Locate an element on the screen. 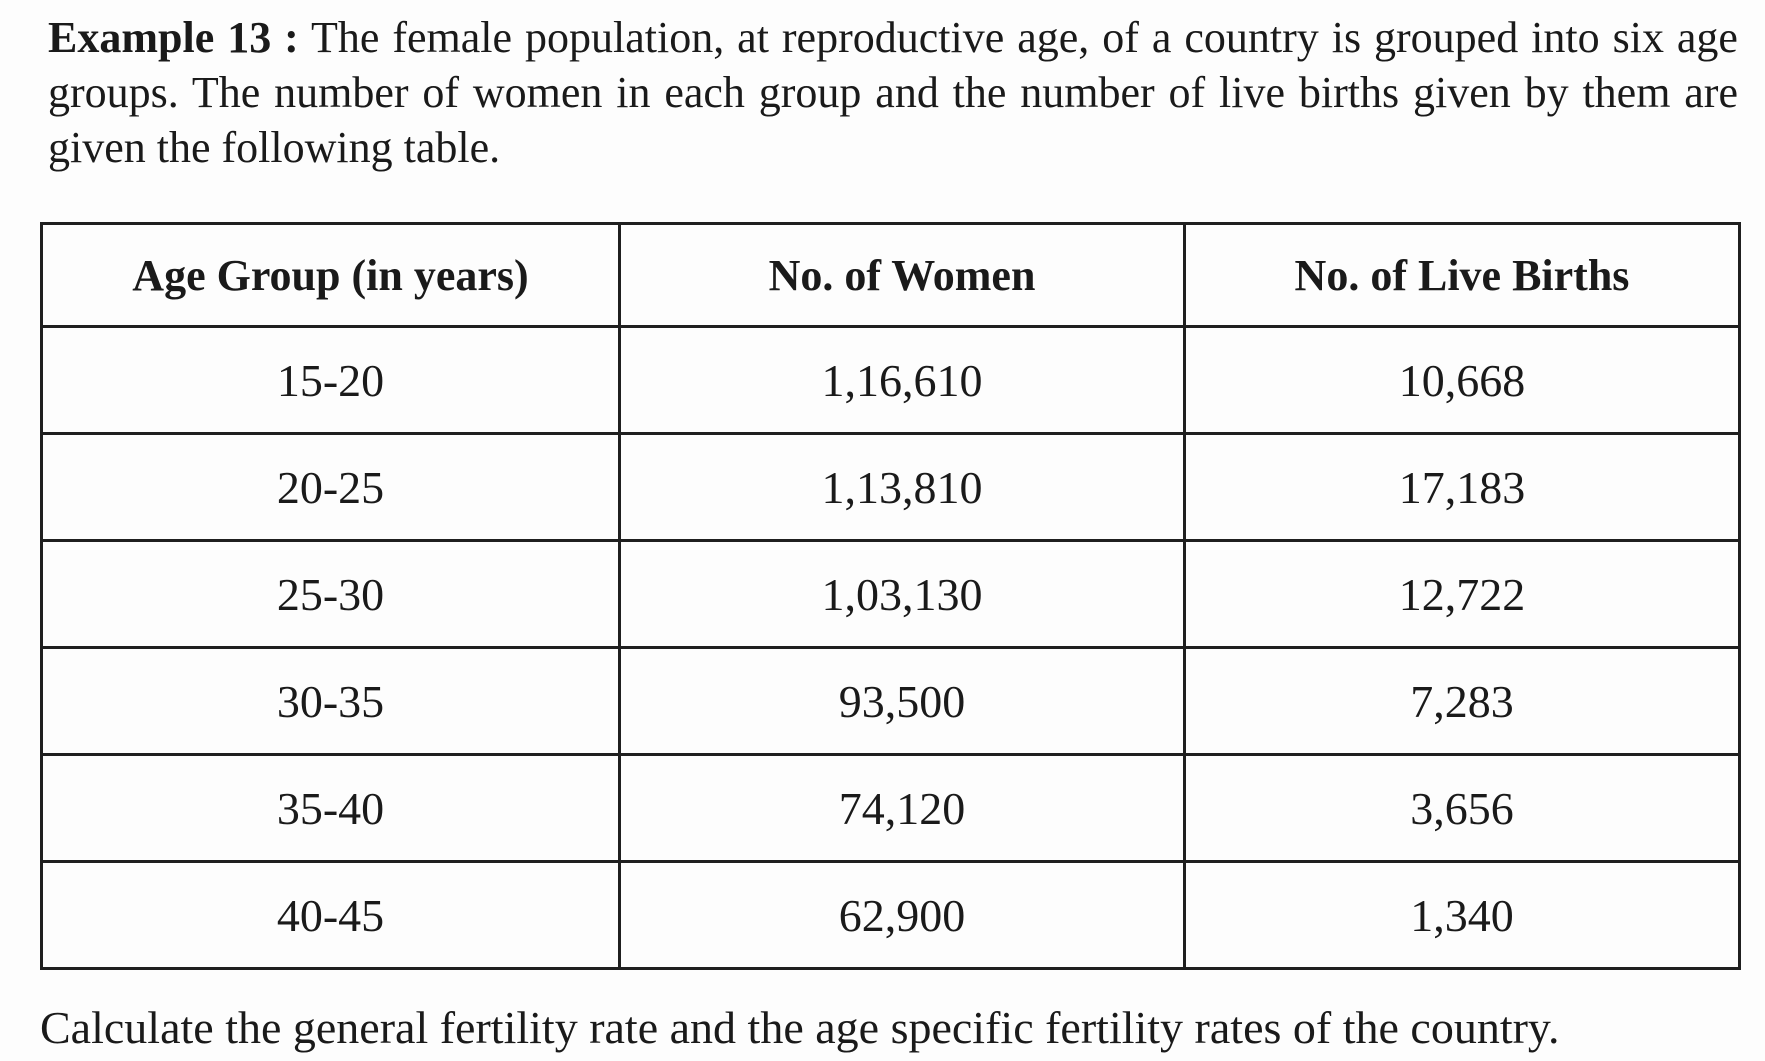 Image resolution: width=1765 pixels, height=1061 pixels. table-row: 30-35 93,500 7,283 is located at coordinates (890, 701).